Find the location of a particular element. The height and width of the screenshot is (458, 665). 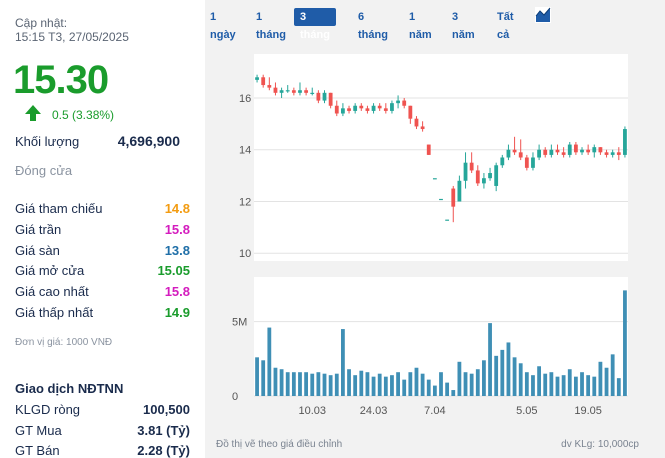

tab-Tất-cả: Tất cả is located at coordinates (505, 26).